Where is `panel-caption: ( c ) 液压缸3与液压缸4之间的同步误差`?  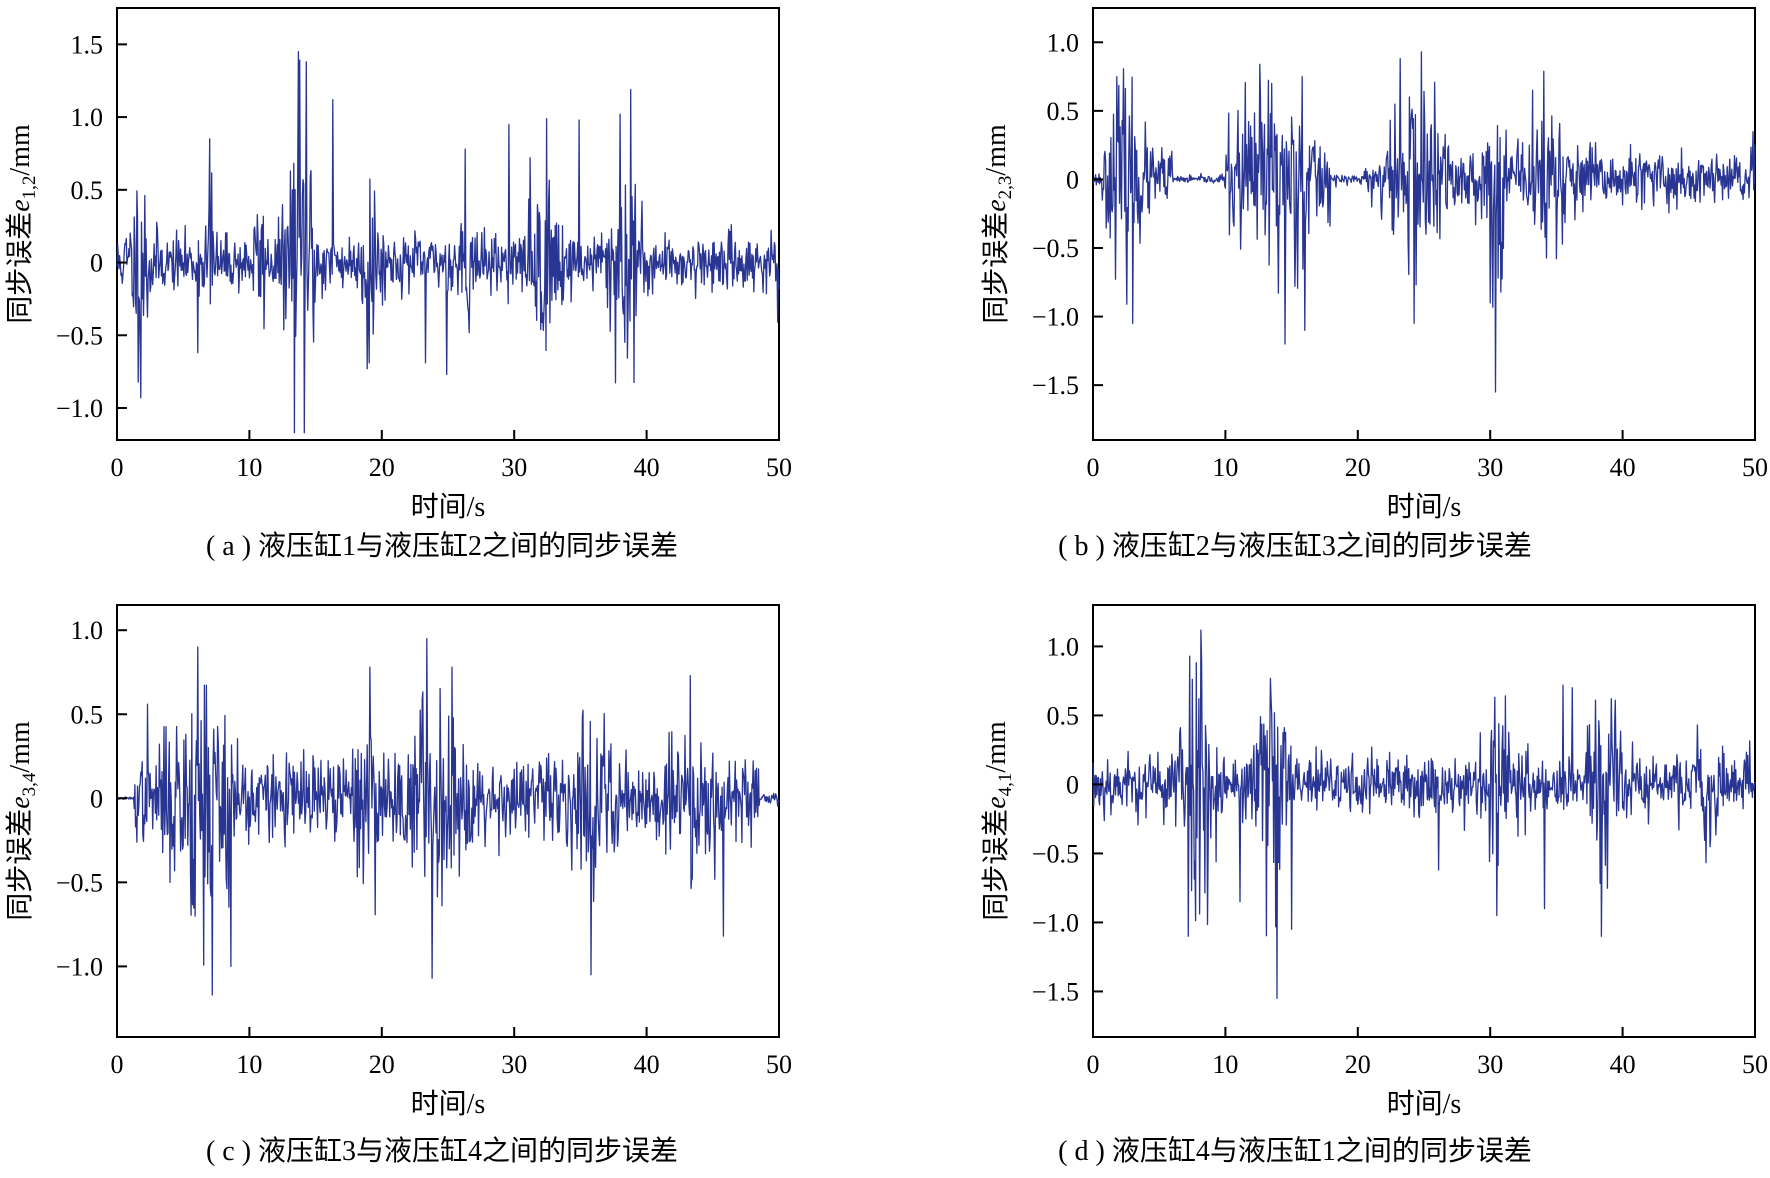
panel-caption: ( c ) 液压缸3与液压缸4之间的同步误差 is located at coordinates (442, 1151).